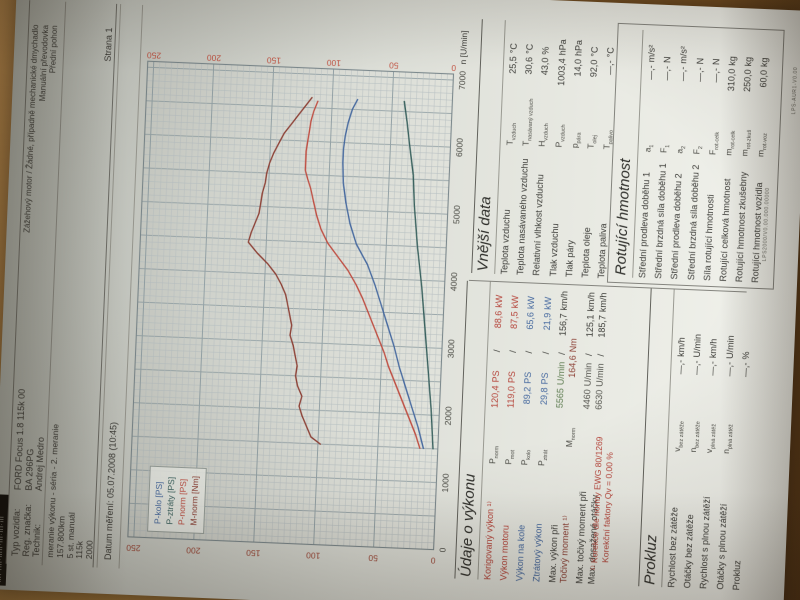  What do you see at coordinates (577, 67) in the screenshot?
I see `row-value: 14,0` at bounding box center [577, 67].